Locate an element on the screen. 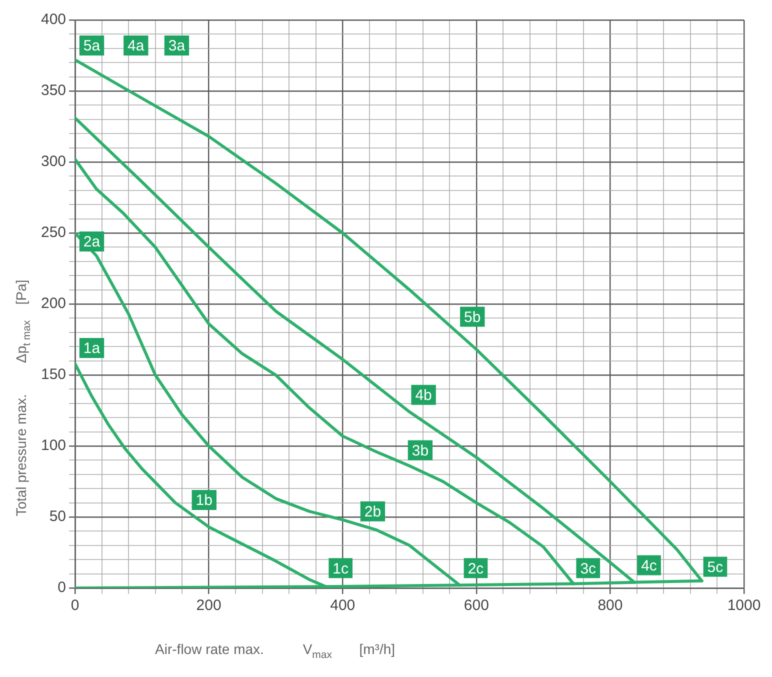 This screenshot has height=677, width=772. y-tick-label: 0 is located at coordinates (62, 587).